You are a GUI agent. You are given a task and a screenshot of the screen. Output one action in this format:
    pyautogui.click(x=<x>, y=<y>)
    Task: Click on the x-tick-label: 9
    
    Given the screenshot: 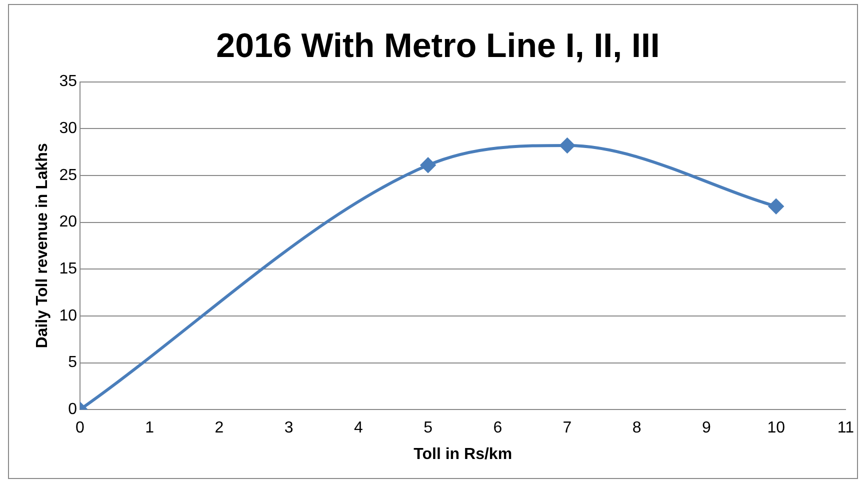 What is the action you would take?
    pyautogui.click(x=707, y=428)
    